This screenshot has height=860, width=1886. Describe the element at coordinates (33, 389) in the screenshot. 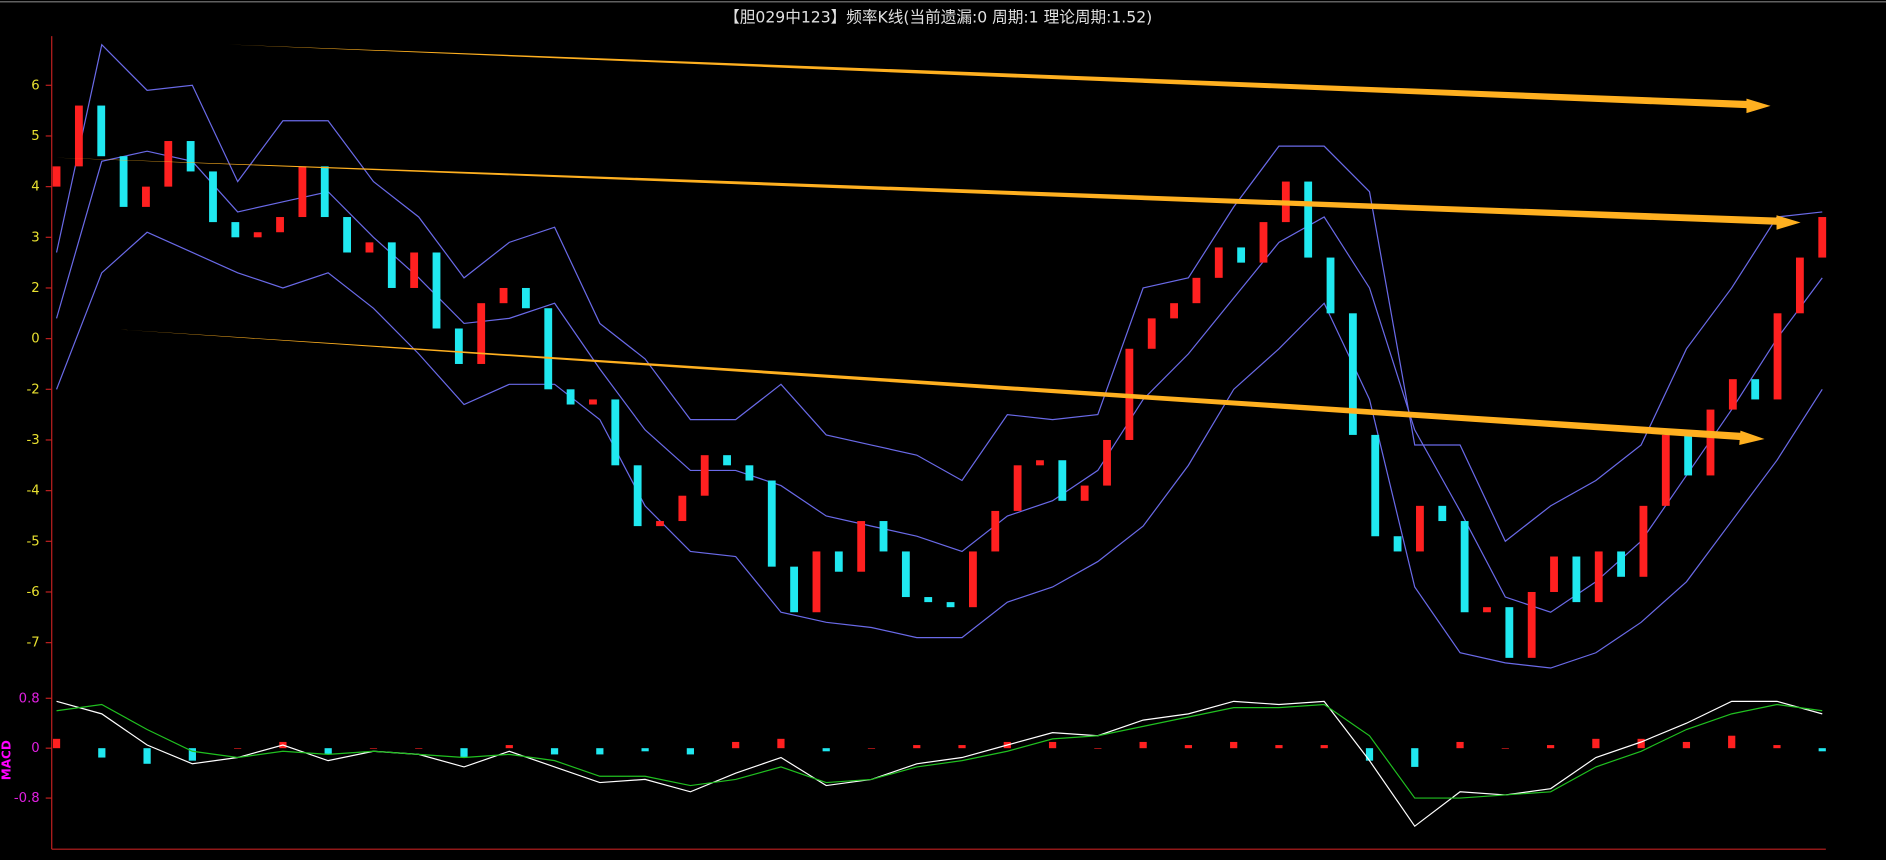

I see `y-tick-label: -2` at that location.